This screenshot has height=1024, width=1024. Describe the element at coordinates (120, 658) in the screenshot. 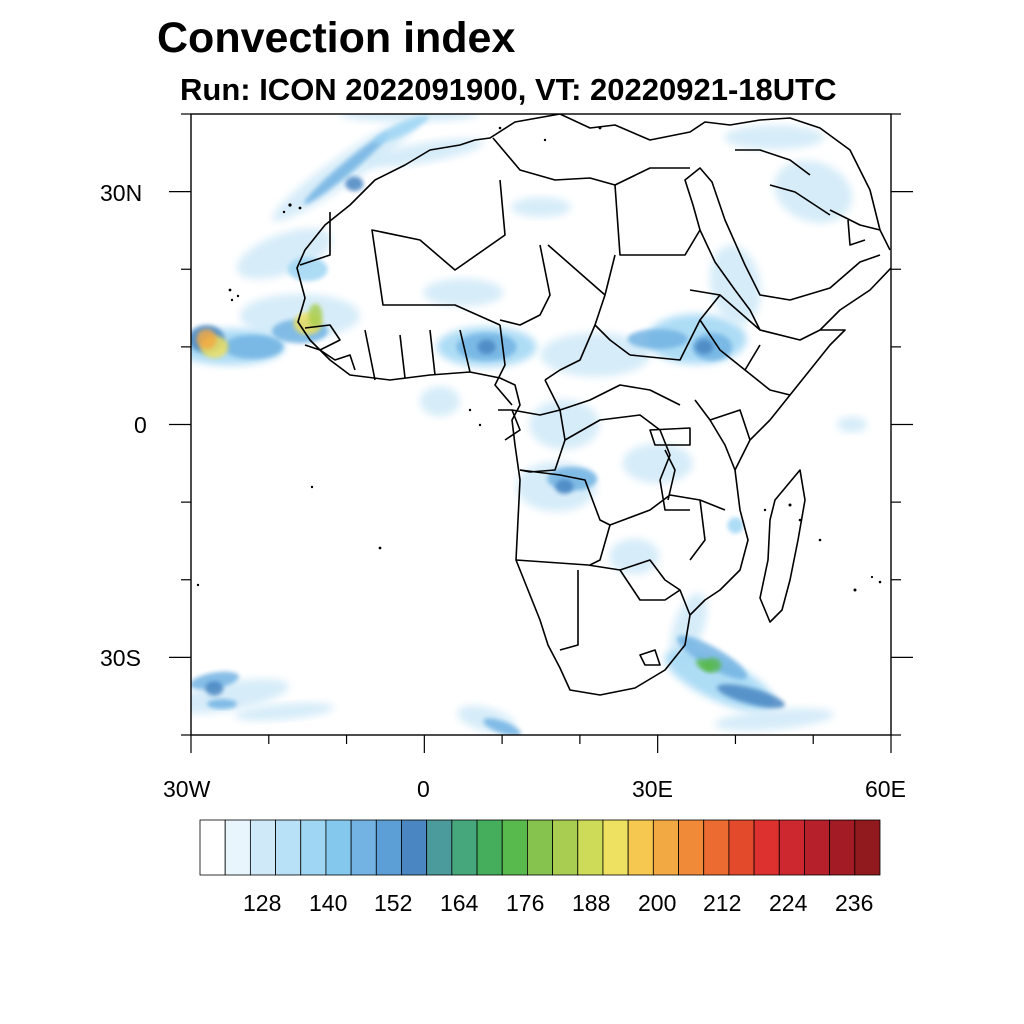

I see `lat-label-30s: 30S` at that location.